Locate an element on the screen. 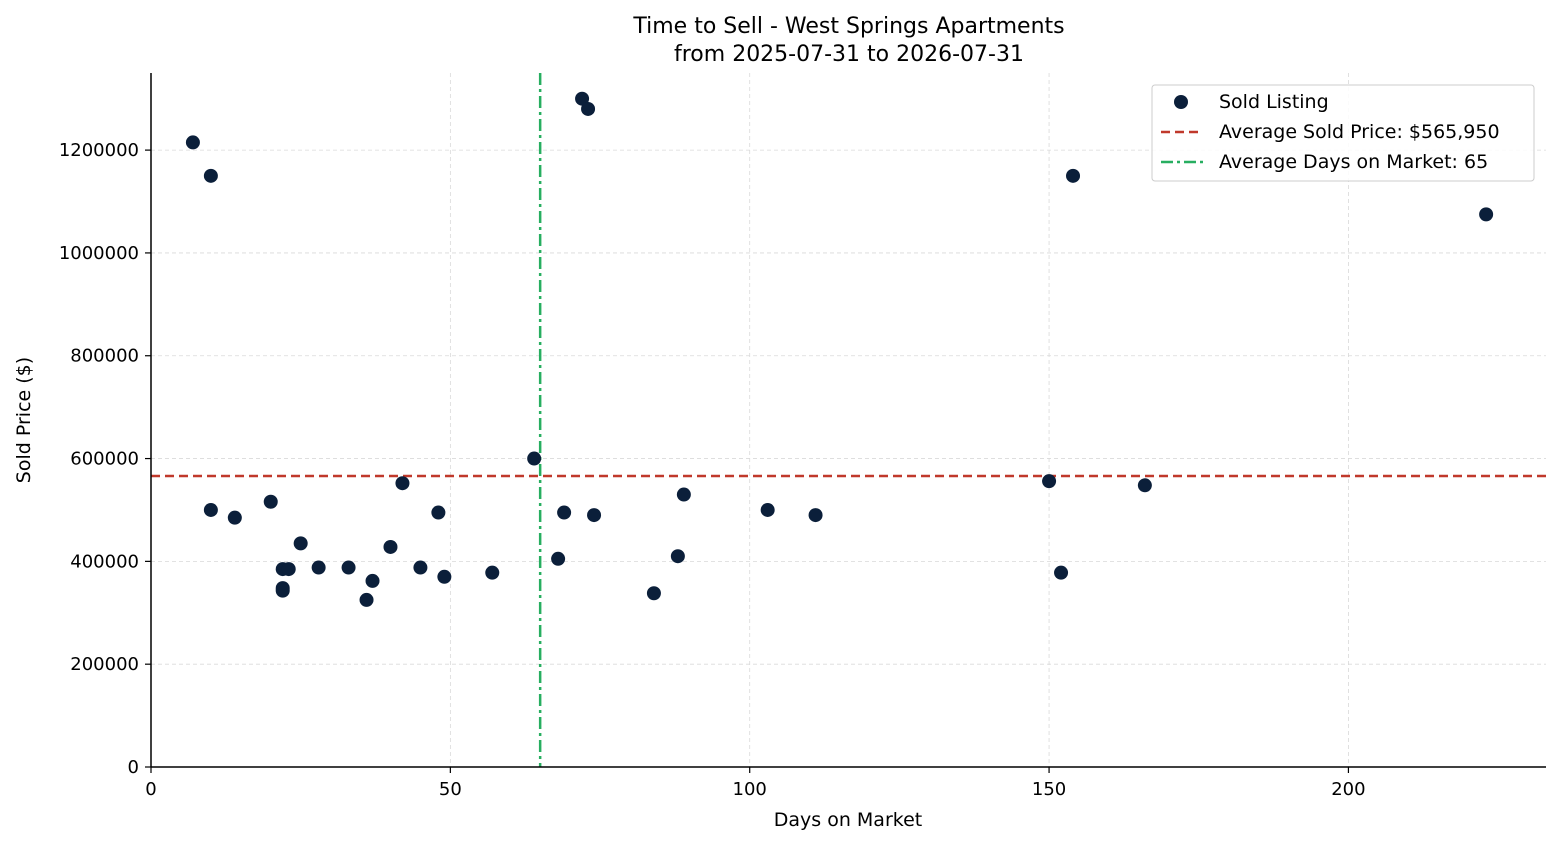 The width and height of the screenshot is (1560, 845). x-tick-label: 100 is located at coordinates (750, 789).